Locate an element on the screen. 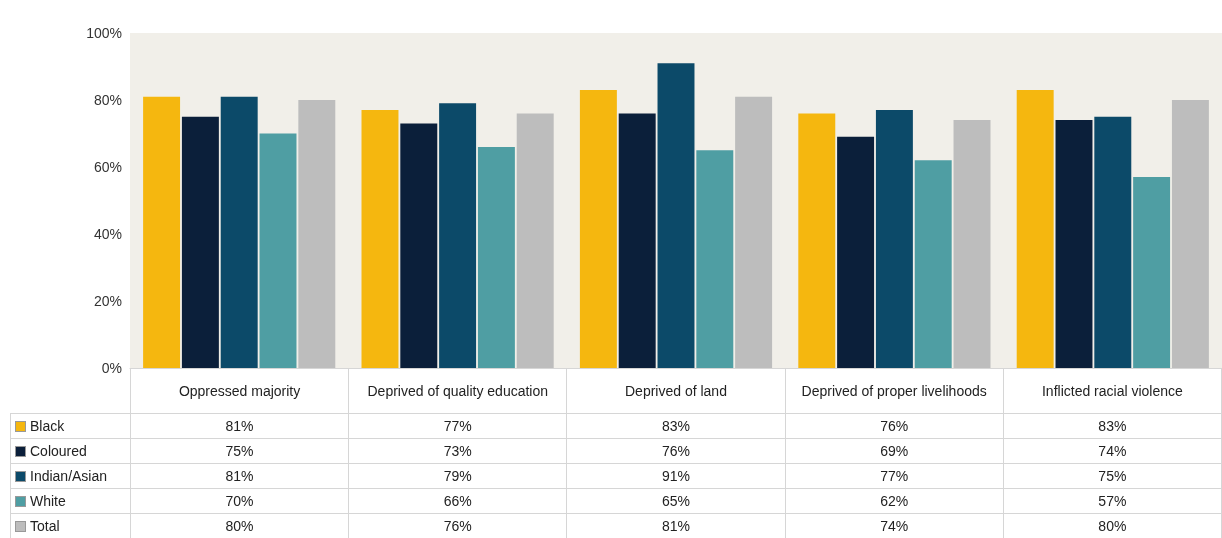  x-tick-label: Oppressed majority is located at coordinates (239, 391).